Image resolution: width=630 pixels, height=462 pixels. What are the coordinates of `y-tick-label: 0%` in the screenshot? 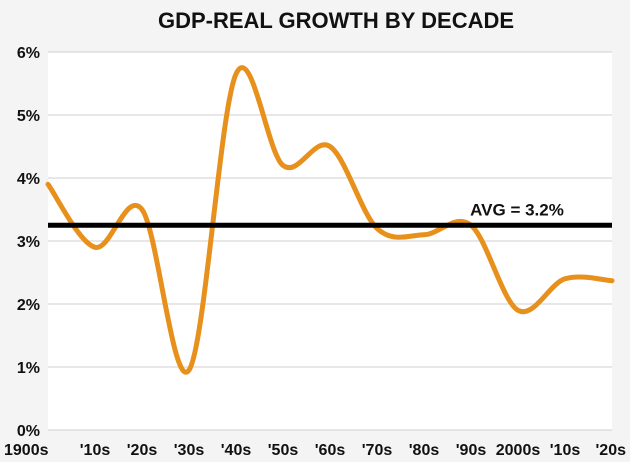 It's located at (28, 431).